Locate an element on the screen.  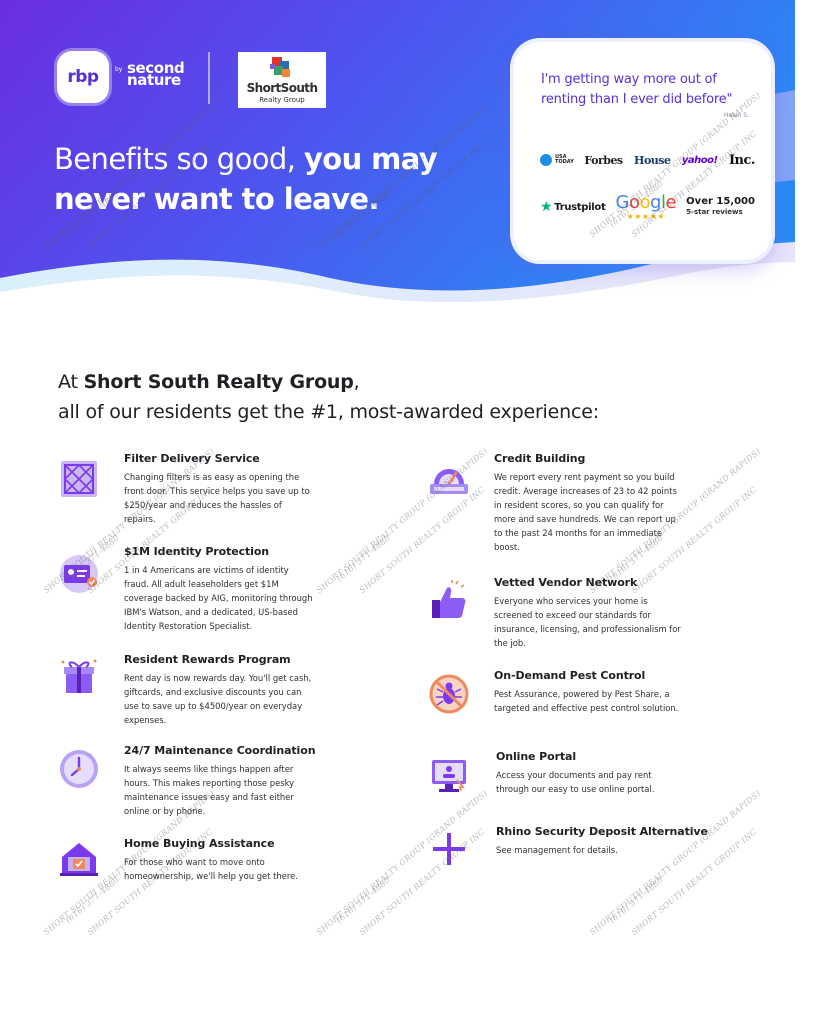
no-bug-icon is located at coordinates (449, 694).